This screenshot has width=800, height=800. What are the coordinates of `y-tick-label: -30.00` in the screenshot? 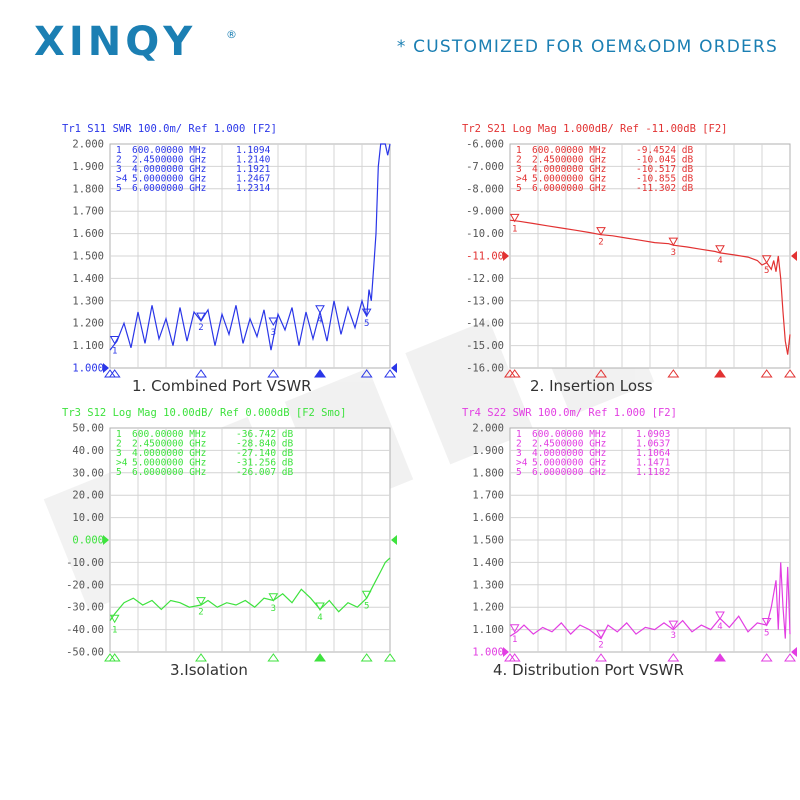 It's located at (85, 608).